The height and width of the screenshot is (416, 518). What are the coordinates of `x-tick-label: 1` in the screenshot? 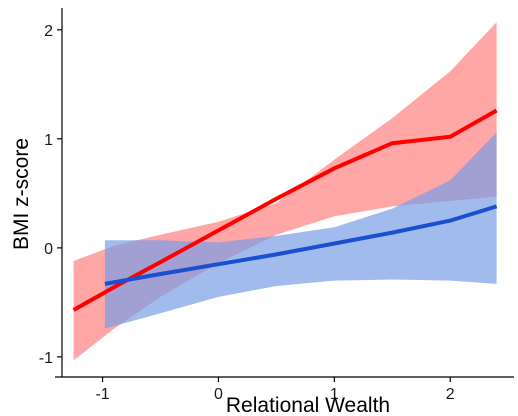 It's located at (334, 394).